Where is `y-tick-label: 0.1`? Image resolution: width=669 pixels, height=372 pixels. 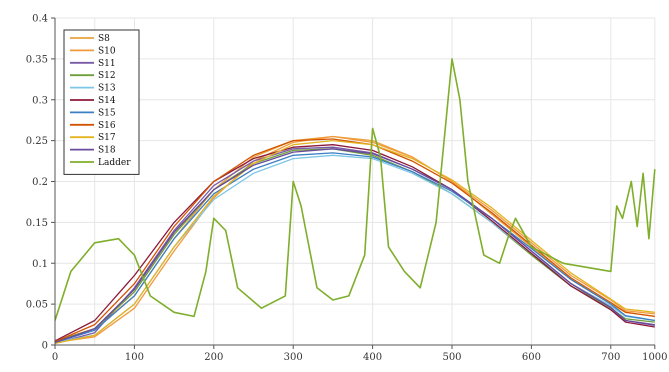 y-tick-label: 0.1 is located at coordinates (40, 264).